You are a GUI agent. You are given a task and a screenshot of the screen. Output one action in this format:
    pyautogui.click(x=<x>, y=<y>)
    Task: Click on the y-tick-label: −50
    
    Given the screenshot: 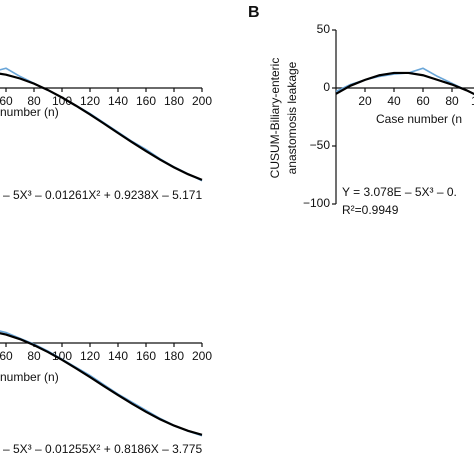 What is the action you would take?
    pyautogui.click(x=320, y=145)
    